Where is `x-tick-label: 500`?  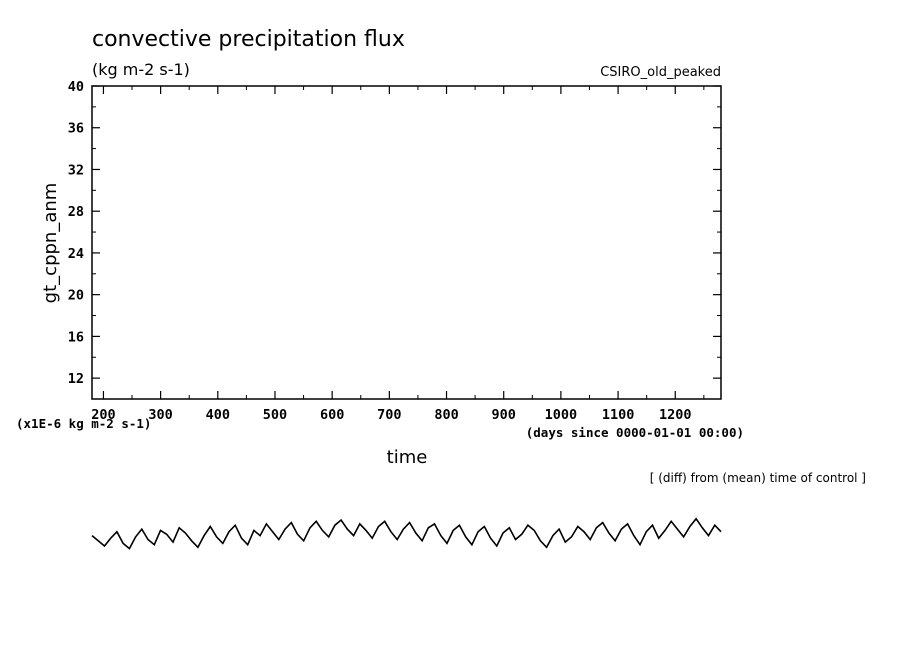
x-tick-label: 500 is located at coordinates (275, 415).